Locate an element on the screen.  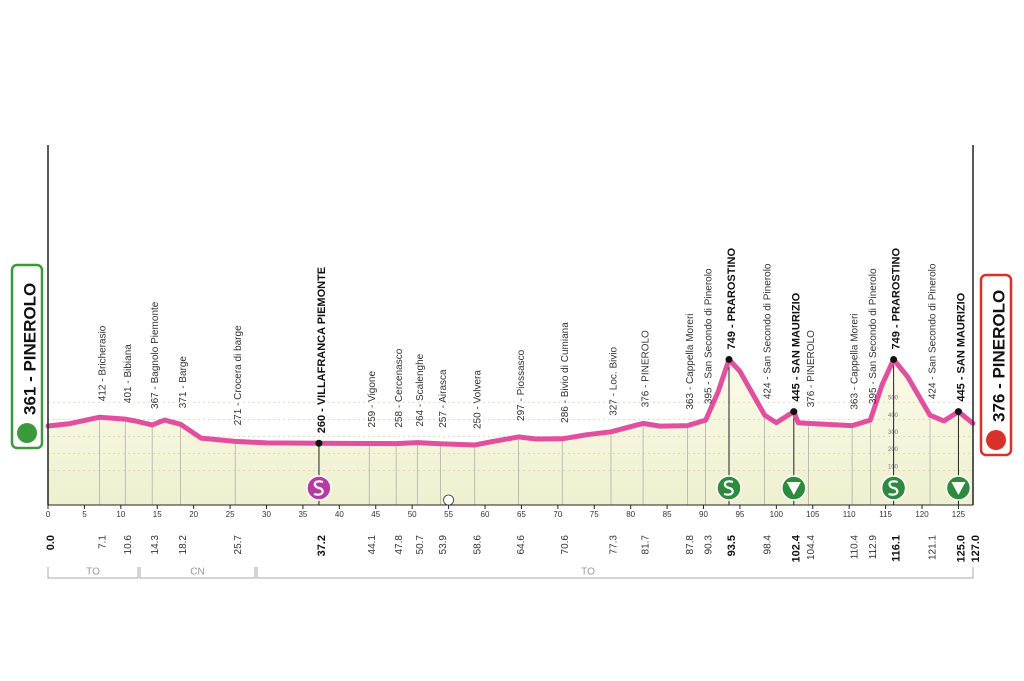
waypoint-km: 47.8 is located at coordinates (399, 545).